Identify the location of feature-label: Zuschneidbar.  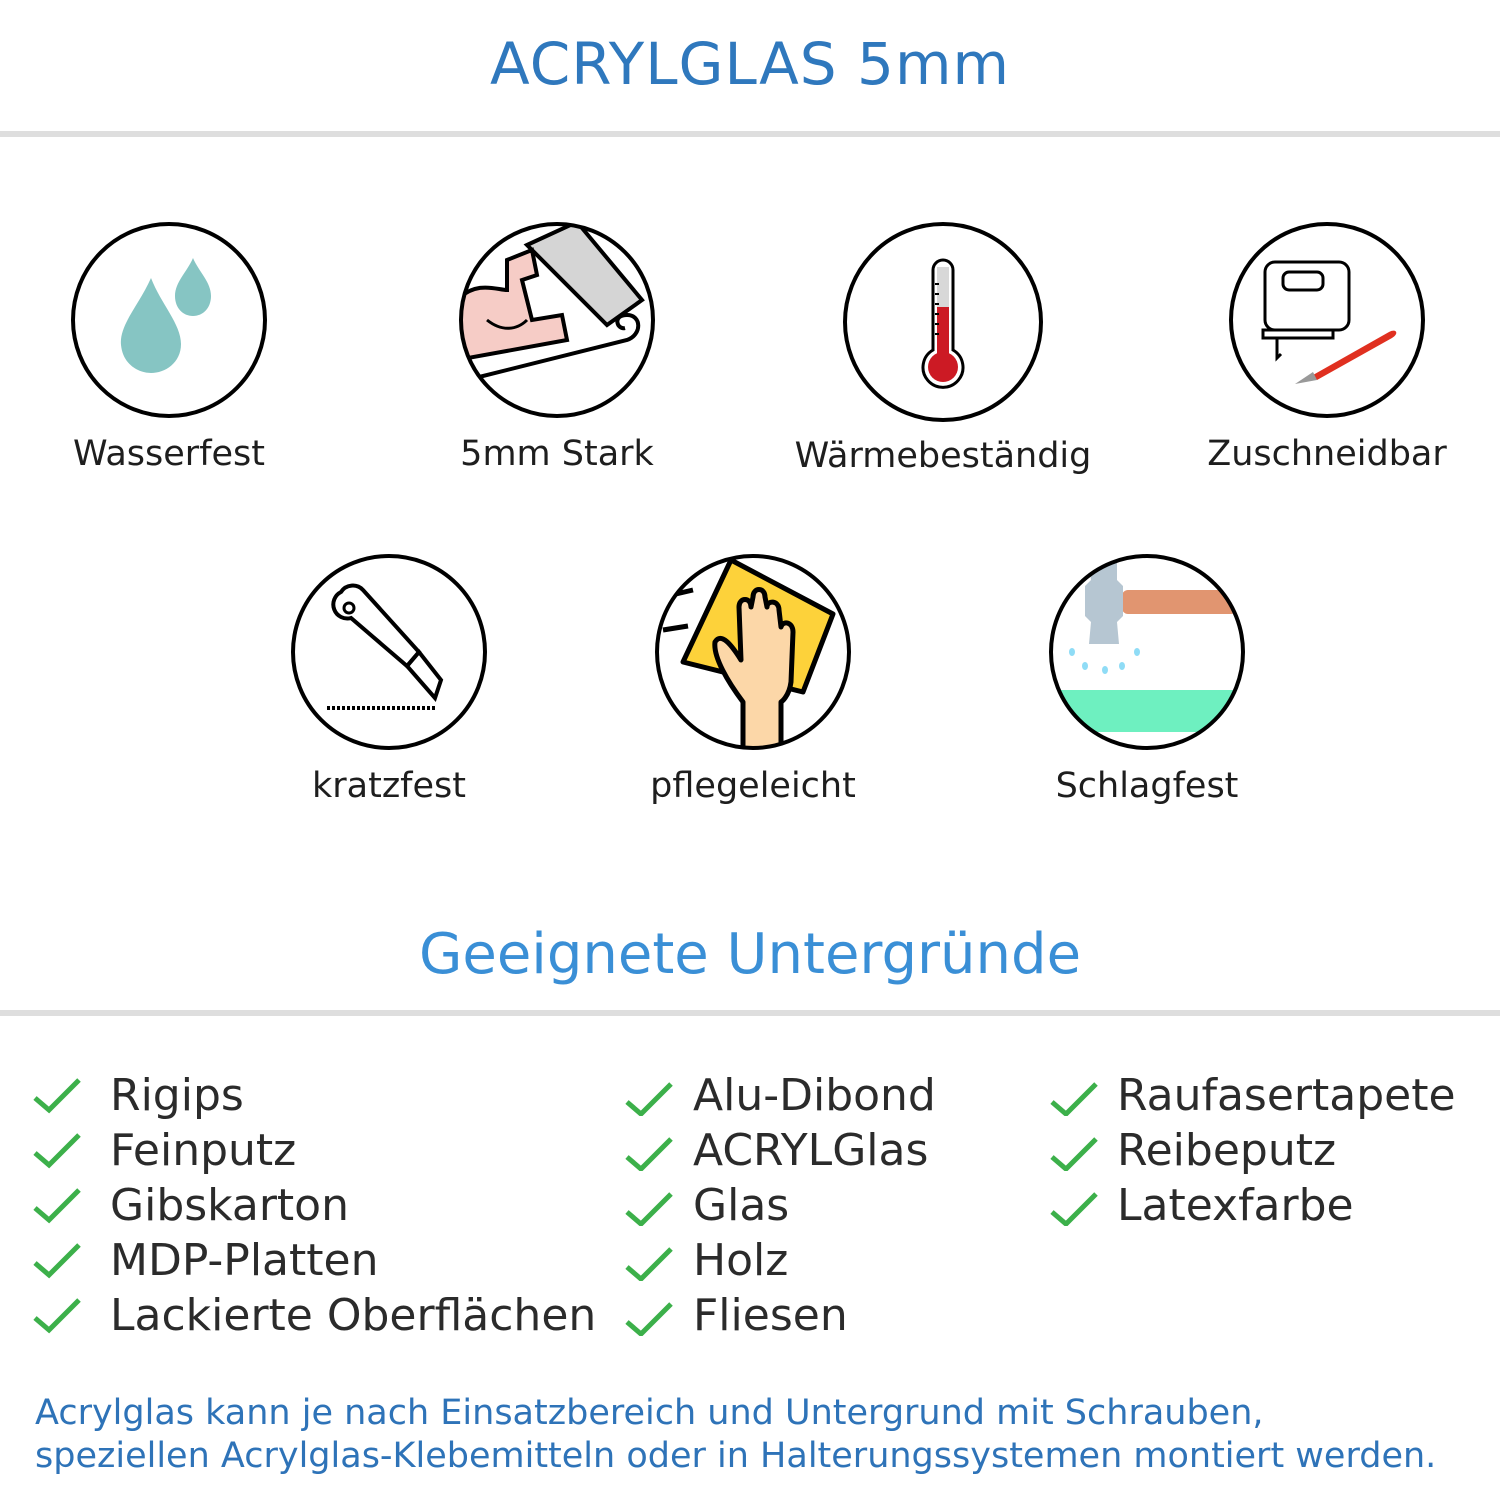
(1327, 454).